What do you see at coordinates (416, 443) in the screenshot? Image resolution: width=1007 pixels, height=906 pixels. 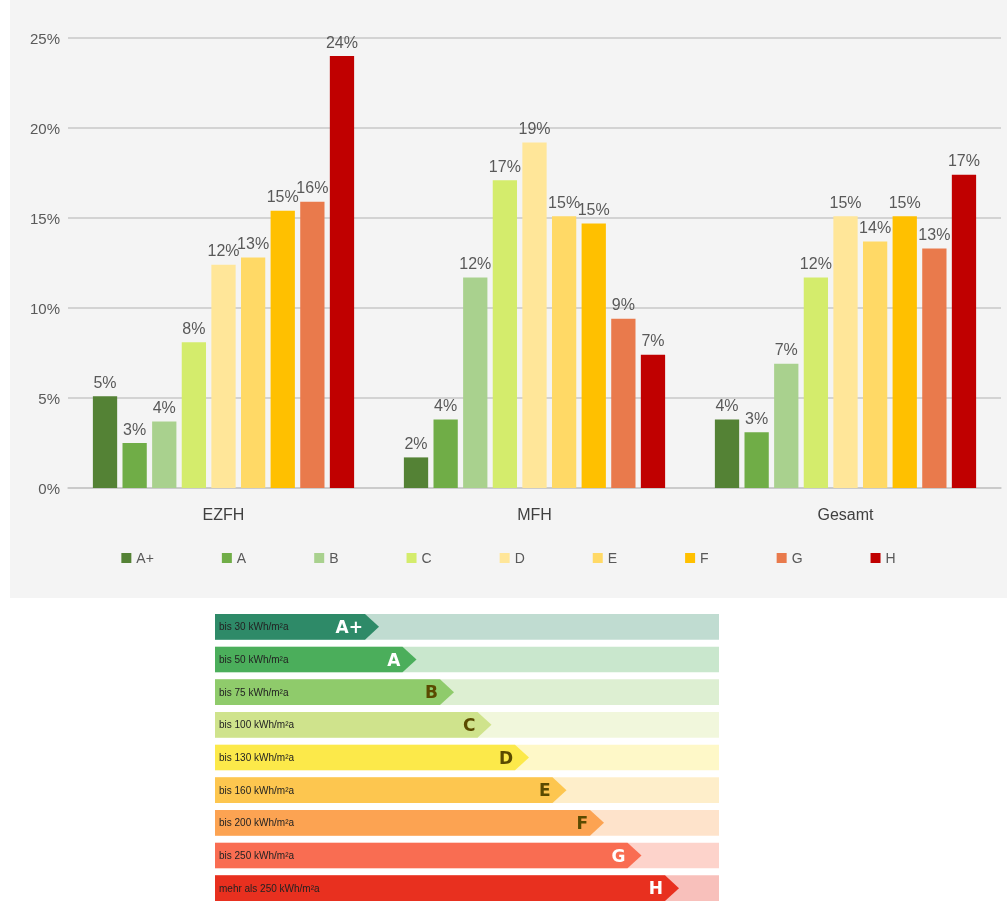 I see `data-label: 2%` at bounding box center [416, 443].